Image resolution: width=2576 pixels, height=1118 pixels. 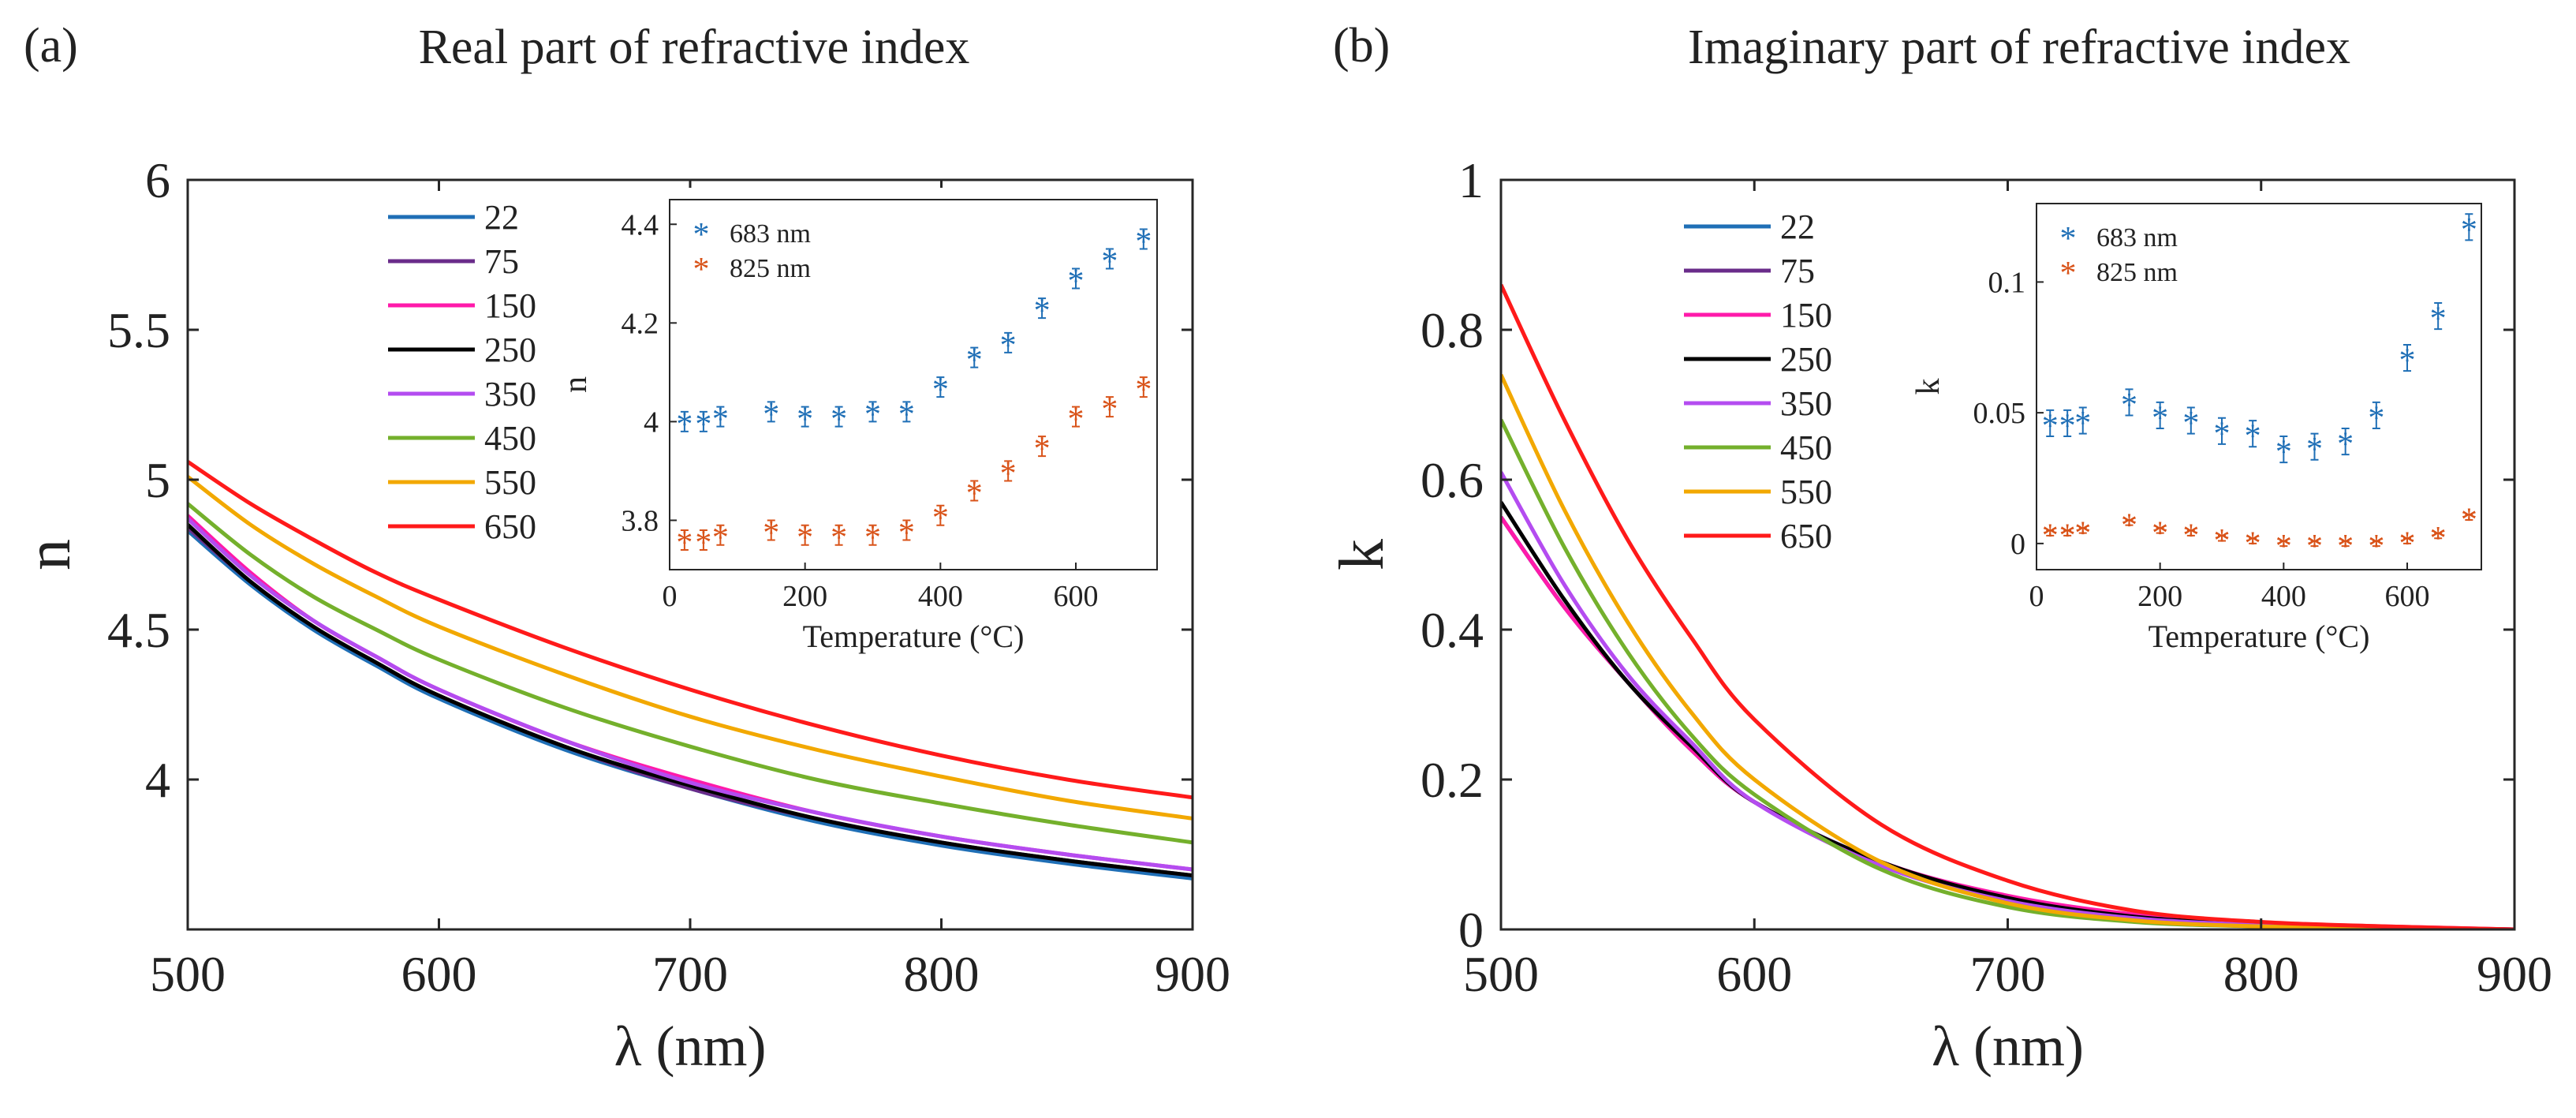 What do you see at coordinates (1471, 930) in the screenshot?
I see `y-tick-label: 0` at bounding box center [1471, 930].